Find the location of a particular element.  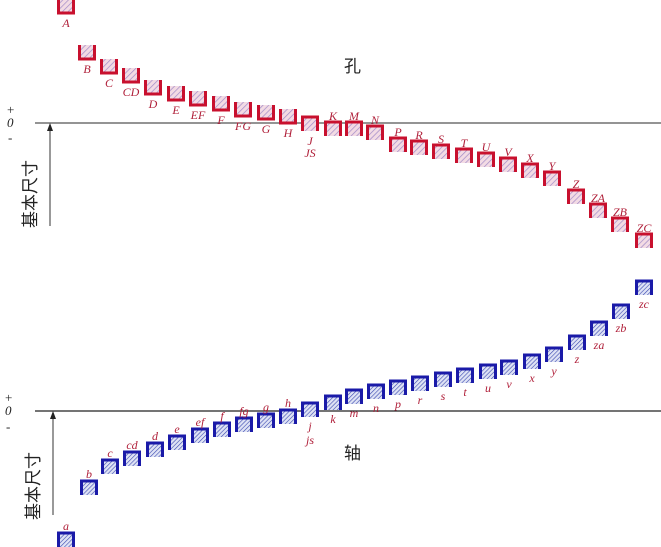

hole-label-J: J is located at coordinates (310, 141).